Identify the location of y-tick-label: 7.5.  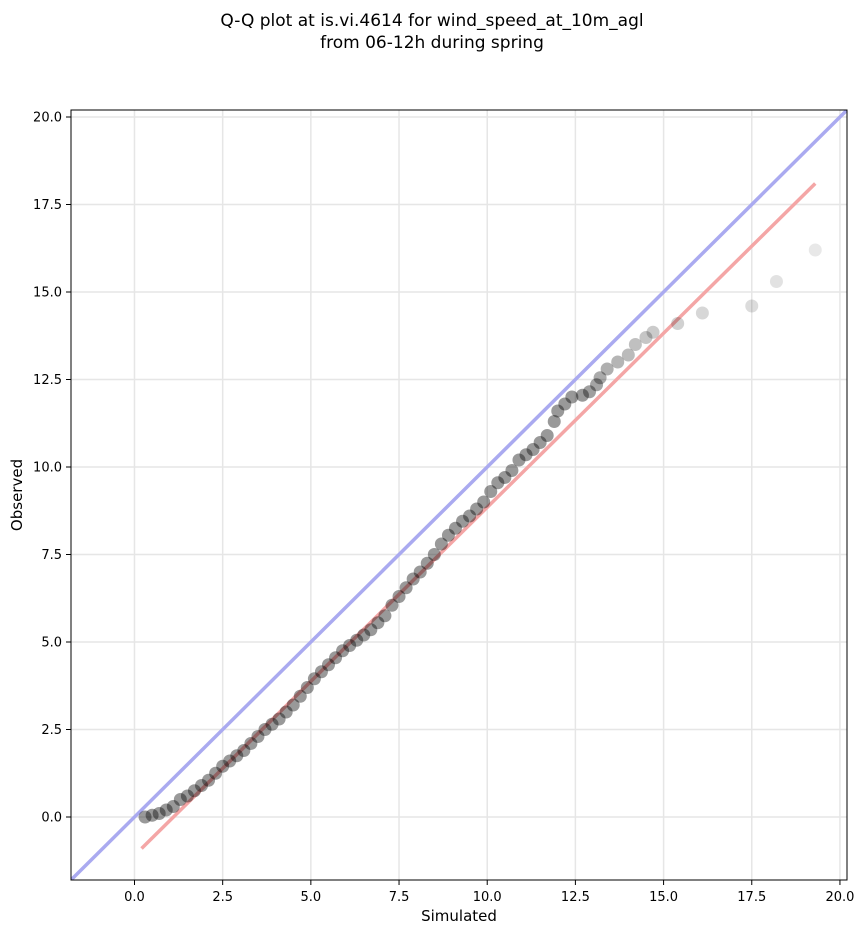
(51, 555).